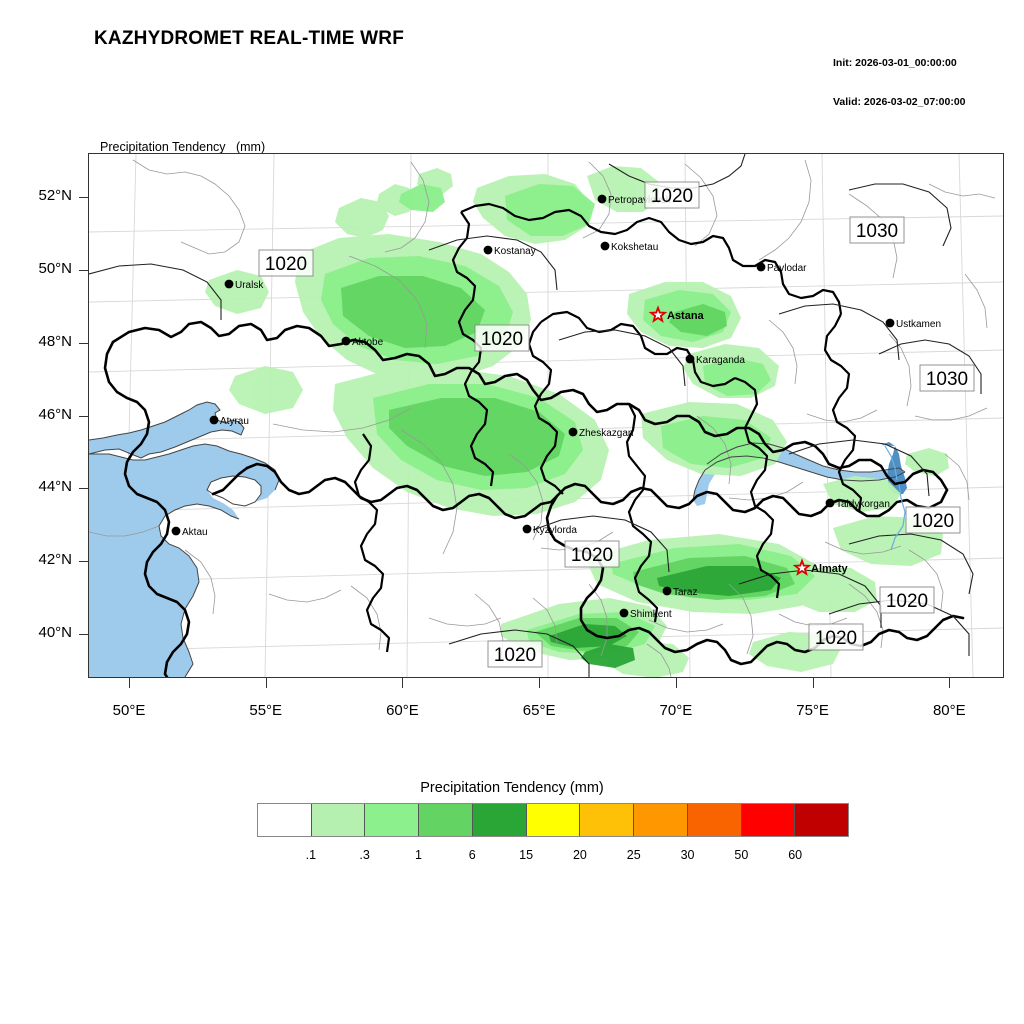  Describe the element at coordinates (606, 433) in the screenshot. I see `city-label: Zheskazgan` at that location.